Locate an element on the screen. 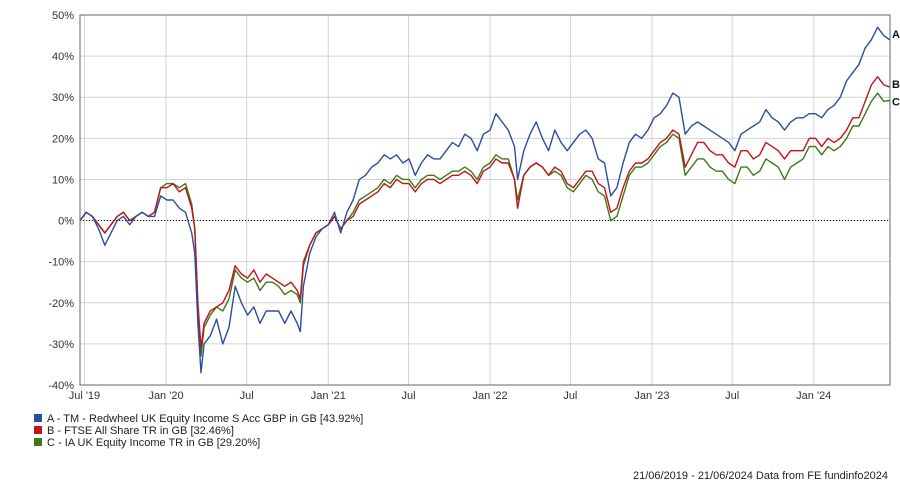  x-tick-label: Jan '20 is located at coordinates (165, 396).